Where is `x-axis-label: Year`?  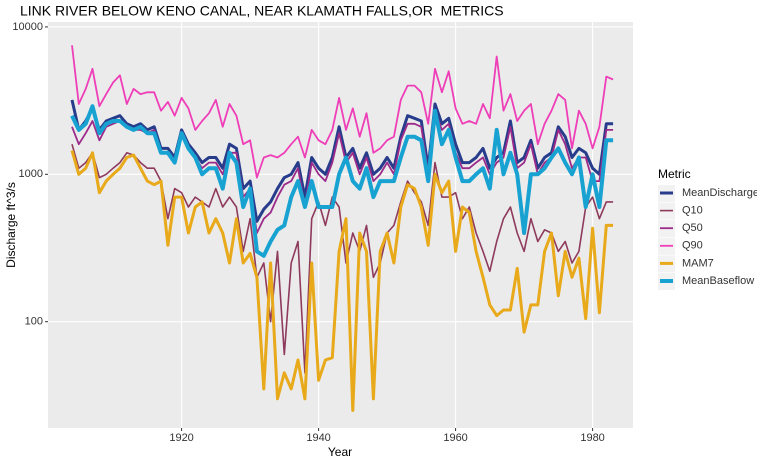 x-axis-label: Year is located at coordinates (340, 452).